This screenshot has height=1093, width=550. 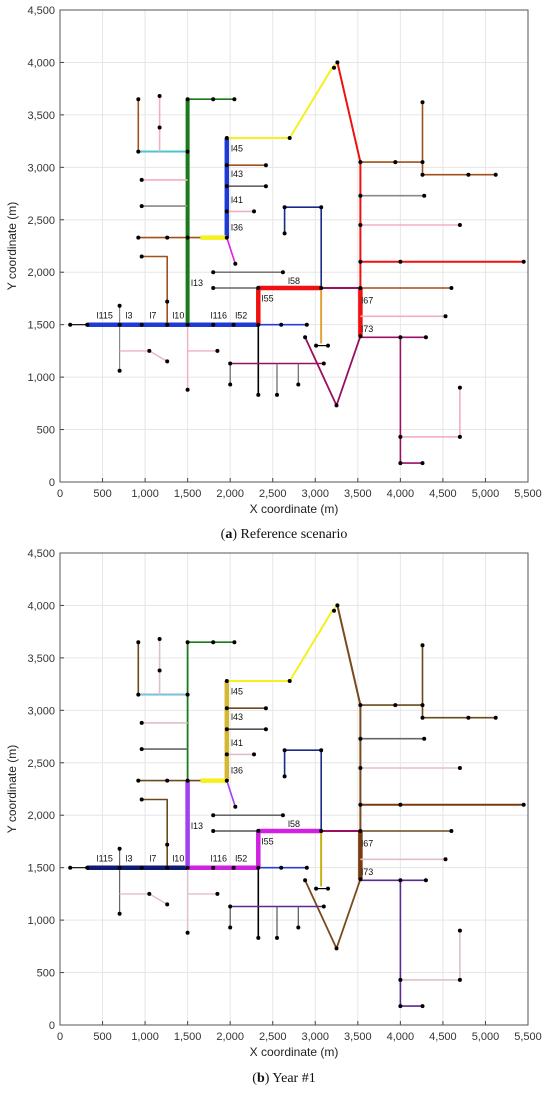 What do you see at coordinates (282, 100) in the screenshot?
I see `network-line` at bounding box center [282, 100].